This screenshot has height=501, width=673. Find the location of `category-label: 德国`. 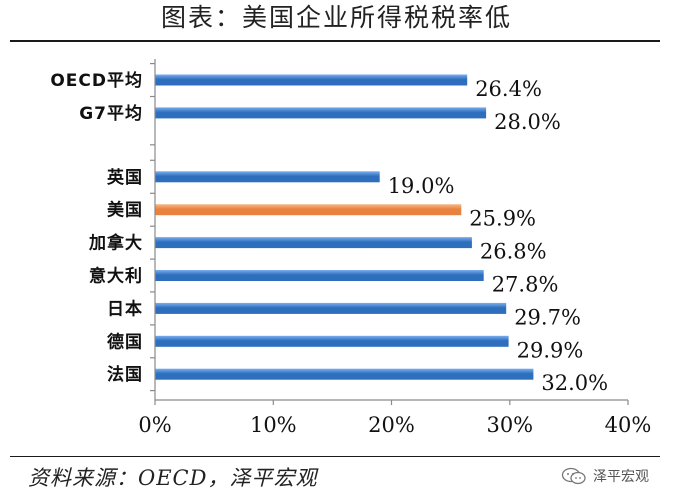

category-label: 德国 is located at coordinates (125, 341).